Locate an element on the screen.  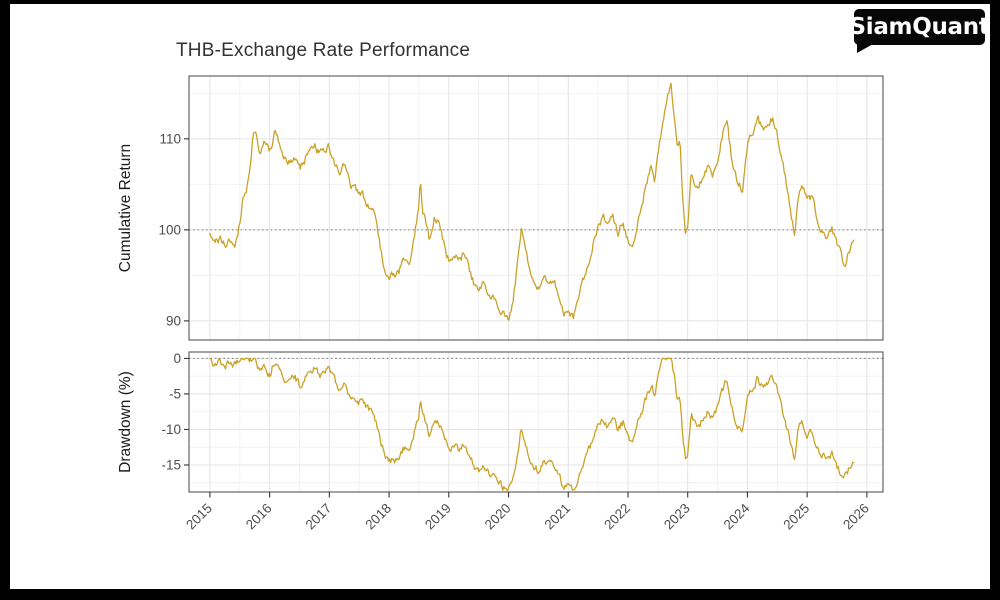
x-tick-label: 2020 is located at coordinates (498, 517).